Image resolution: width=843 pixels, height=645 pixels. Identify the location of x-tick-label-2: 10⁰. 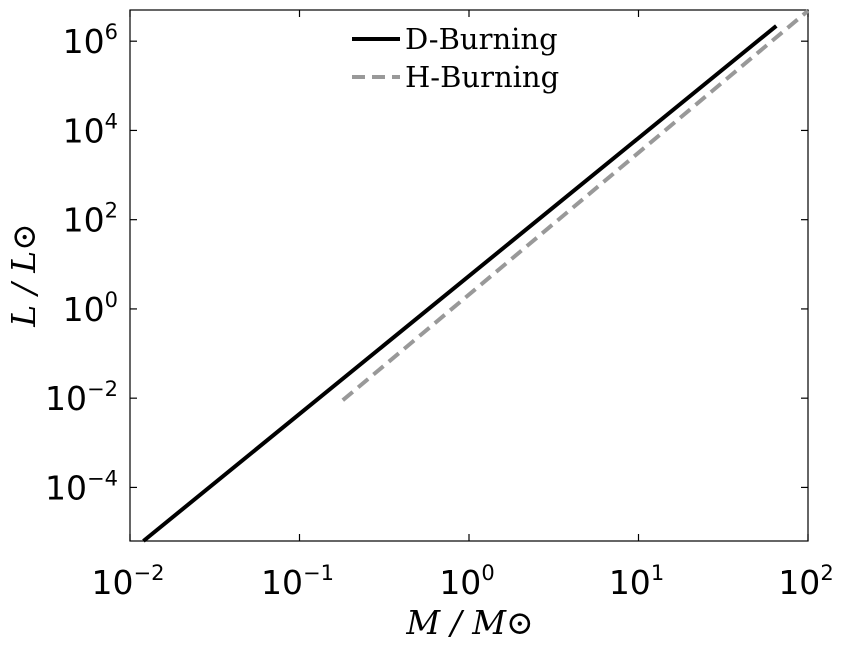
(466, 581).